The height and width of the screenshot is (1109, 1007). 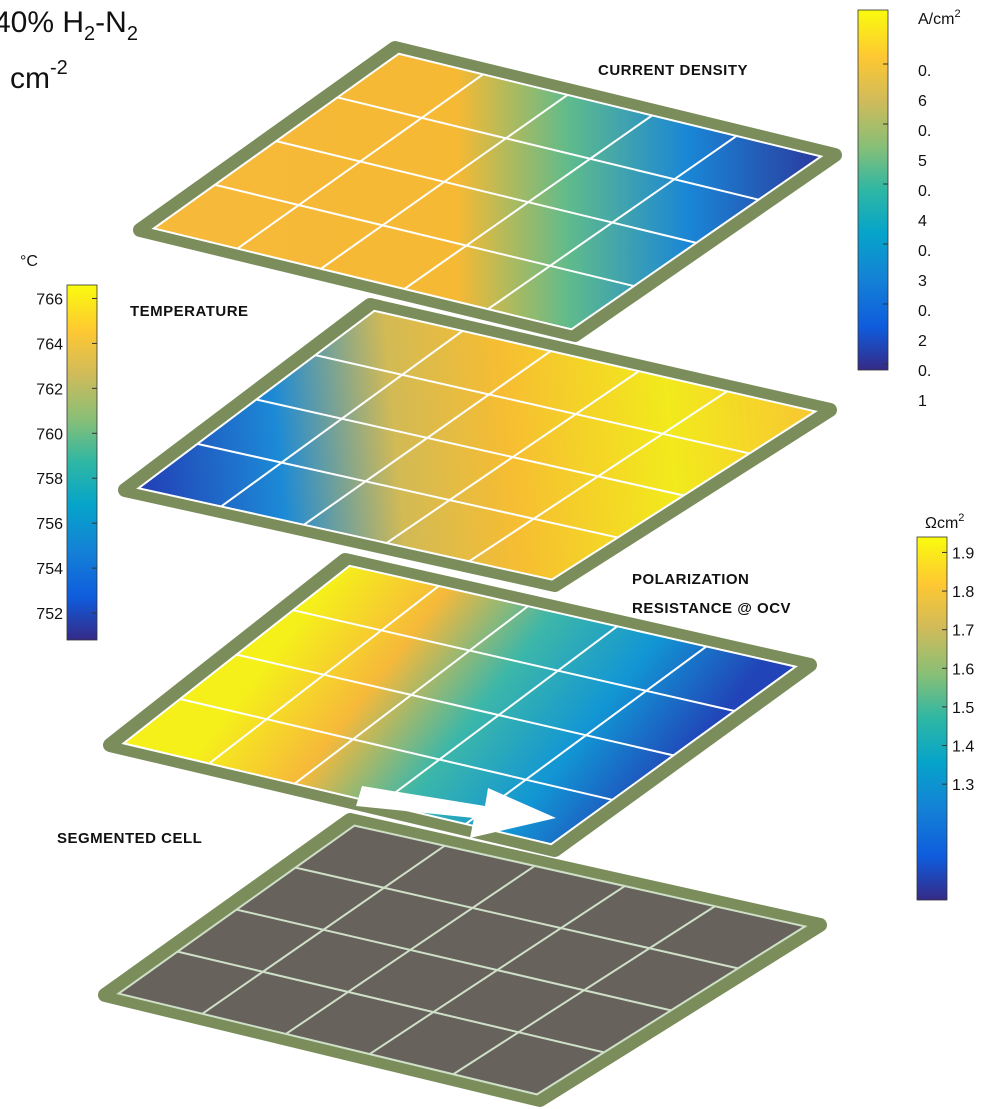 What do you see at coordinates (924, 86) in the screenshot?
I see `colorbar-tick-label: 0. 6` at bounding box center [924, 86].